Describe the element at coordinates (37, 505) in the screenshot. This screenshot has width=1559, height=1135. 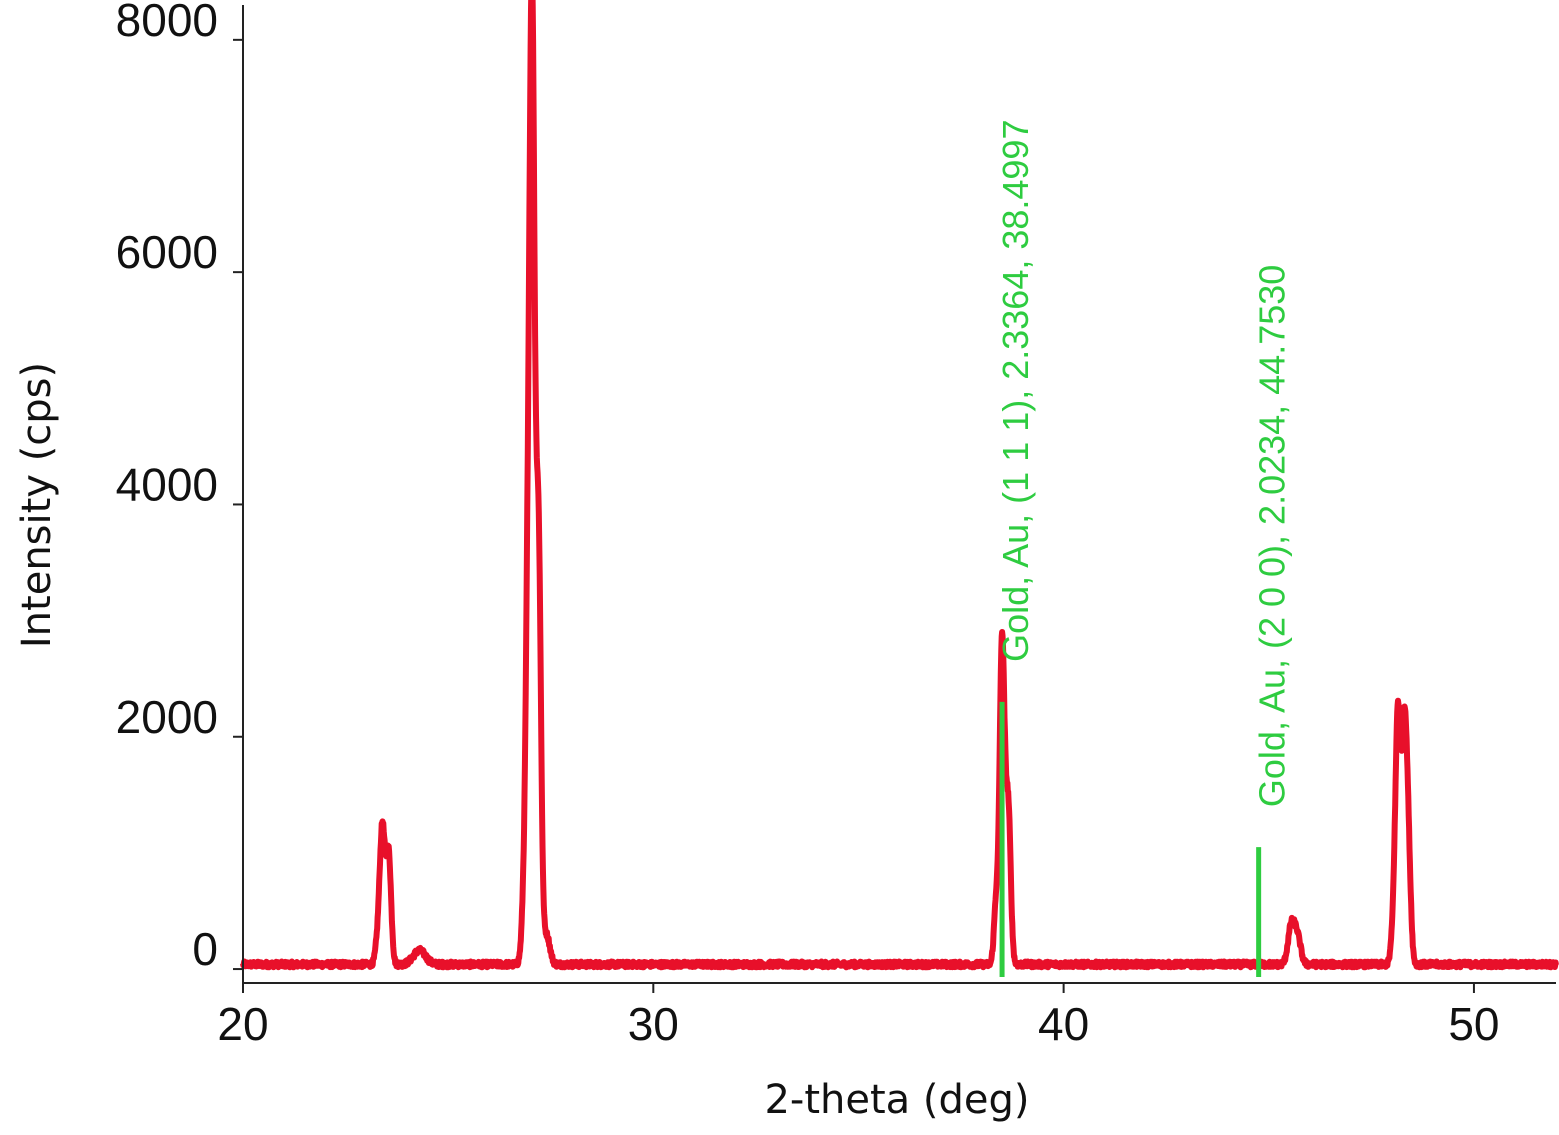
I see `y-axis-label: Intensity (cps)` at that location.